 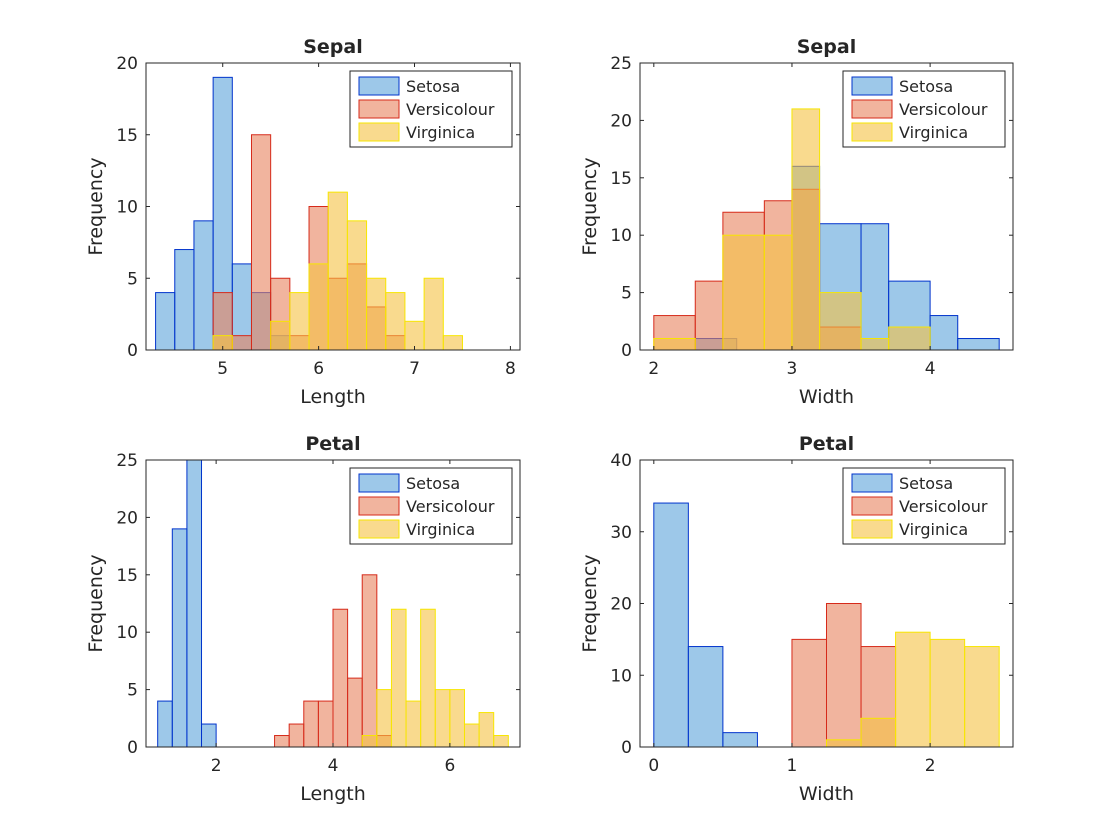 What do you see at coordinates (414, 369) in the screenshot?
I see `x-tick-label: 7` at bounding box center [414, 369].